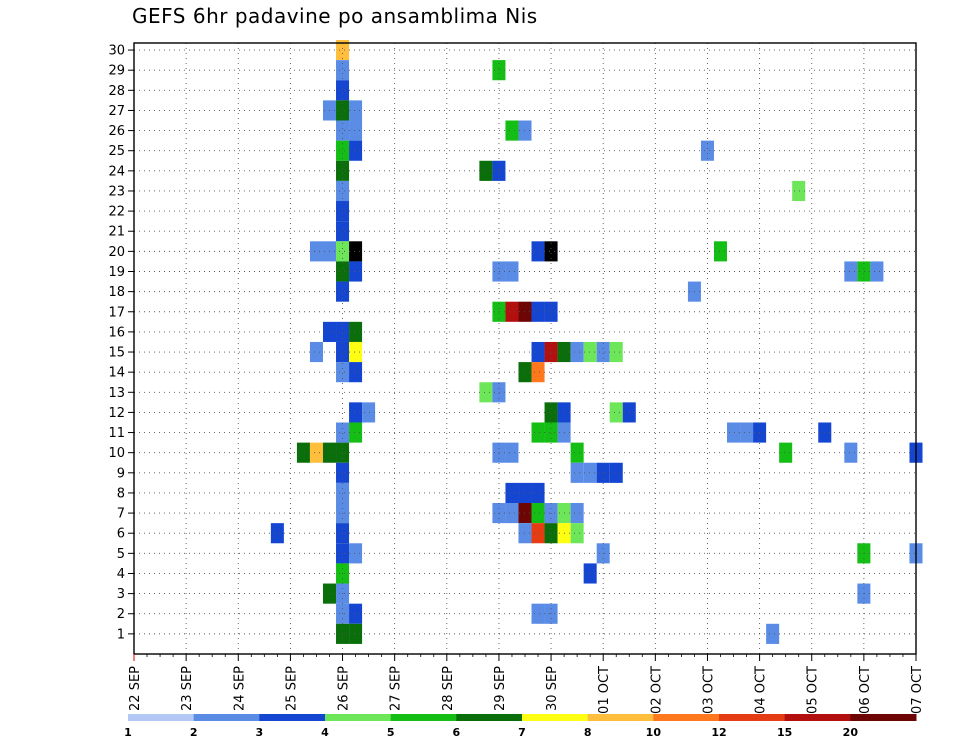 The height and width of the screenshot is (742, 960). Describe the element at coordinates (116, 151) in the screenshot. I see `y-tick-label: 25` at that location.